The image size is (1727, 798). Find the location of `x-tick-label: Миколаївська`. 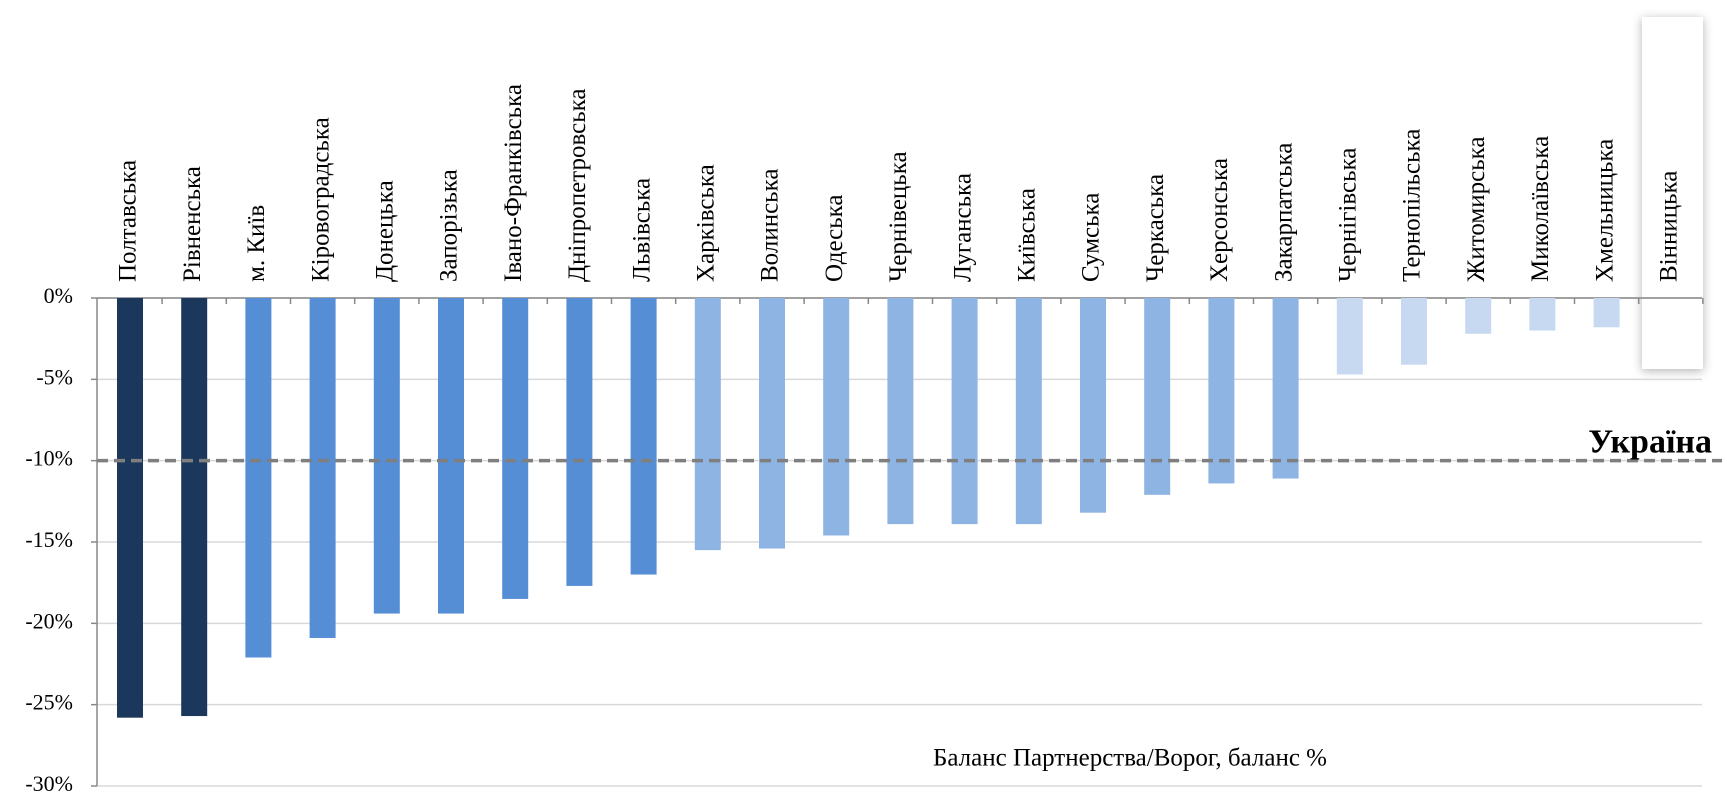

x-tick-label: Миколаївська is located at coordinates (1540, 209).